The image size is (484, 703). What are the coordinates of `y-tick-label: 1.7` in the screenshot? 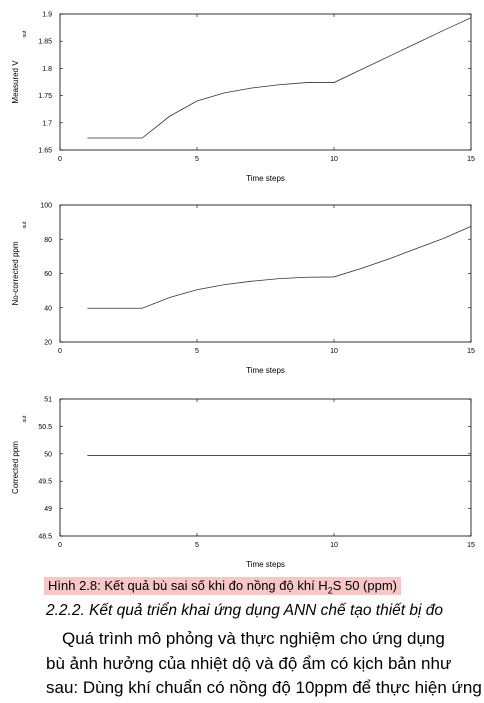 It's located at (47, 123).